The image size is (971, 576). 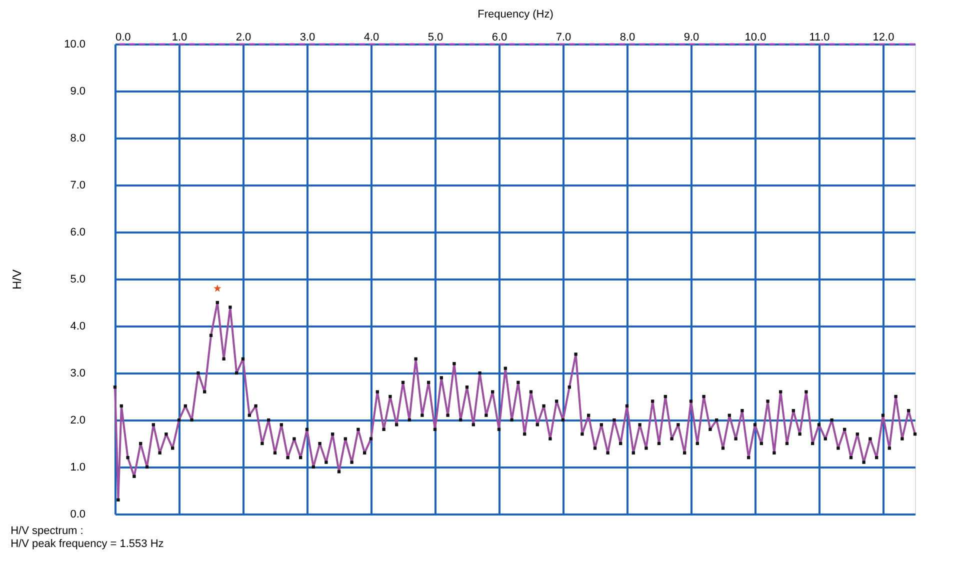 I want to click on x-tick-label: 6.0, so click(x=500, y=38).